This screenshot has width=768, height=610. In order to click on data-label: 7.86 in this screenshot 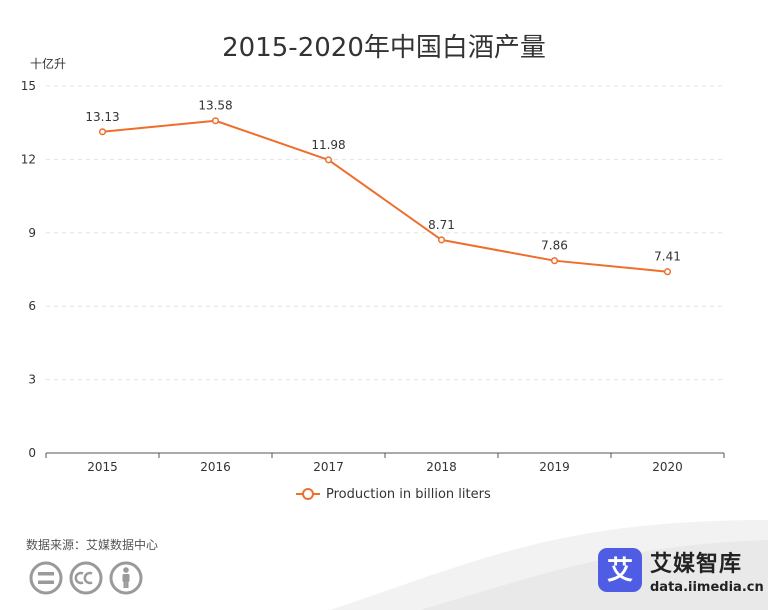, I will do `click(554, 246)`.